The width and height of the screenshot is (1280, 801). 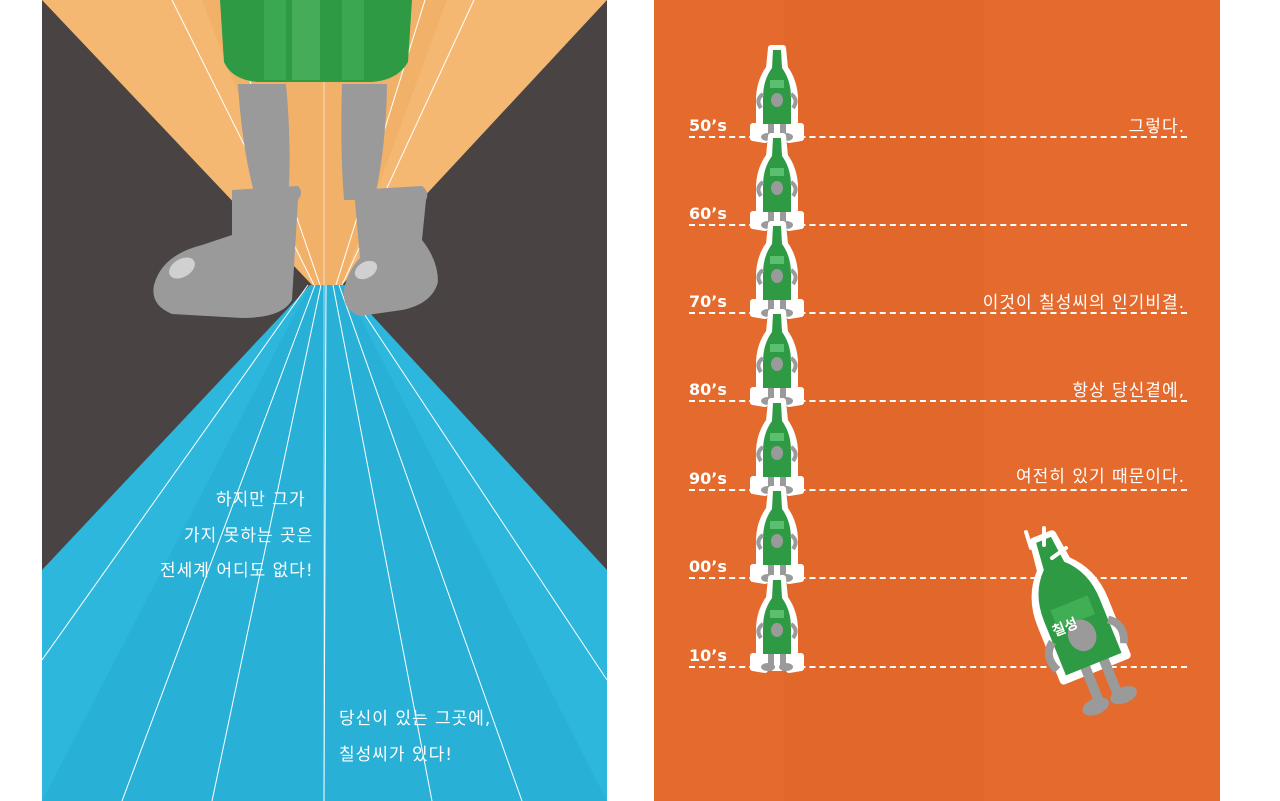 I want to click on decade-label: 70’s, so click(x=708, y=301).